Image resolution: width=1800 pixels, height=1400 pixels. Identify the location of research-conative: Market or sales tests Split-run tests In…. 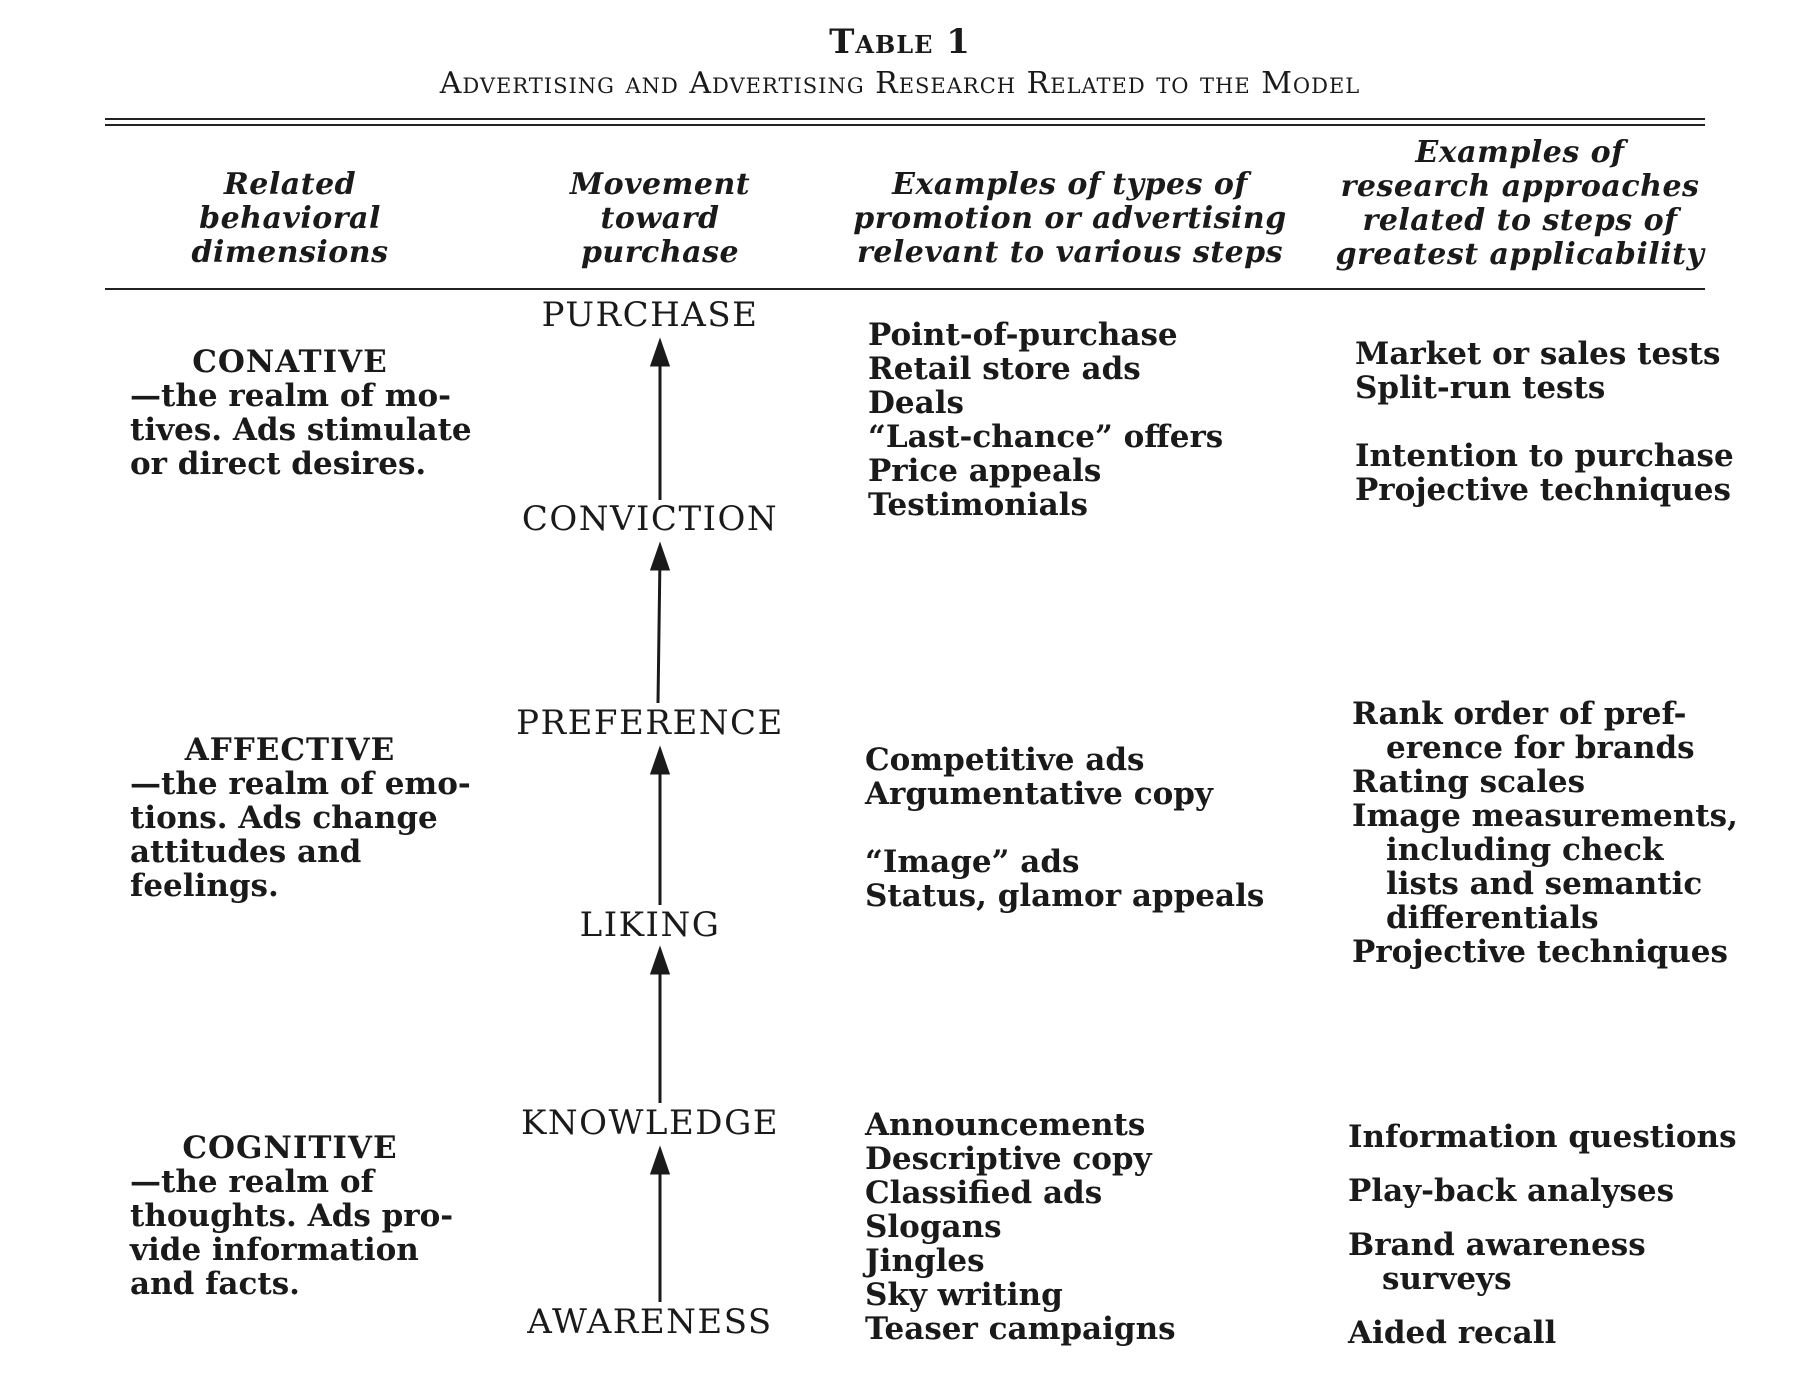
(1544, 422).